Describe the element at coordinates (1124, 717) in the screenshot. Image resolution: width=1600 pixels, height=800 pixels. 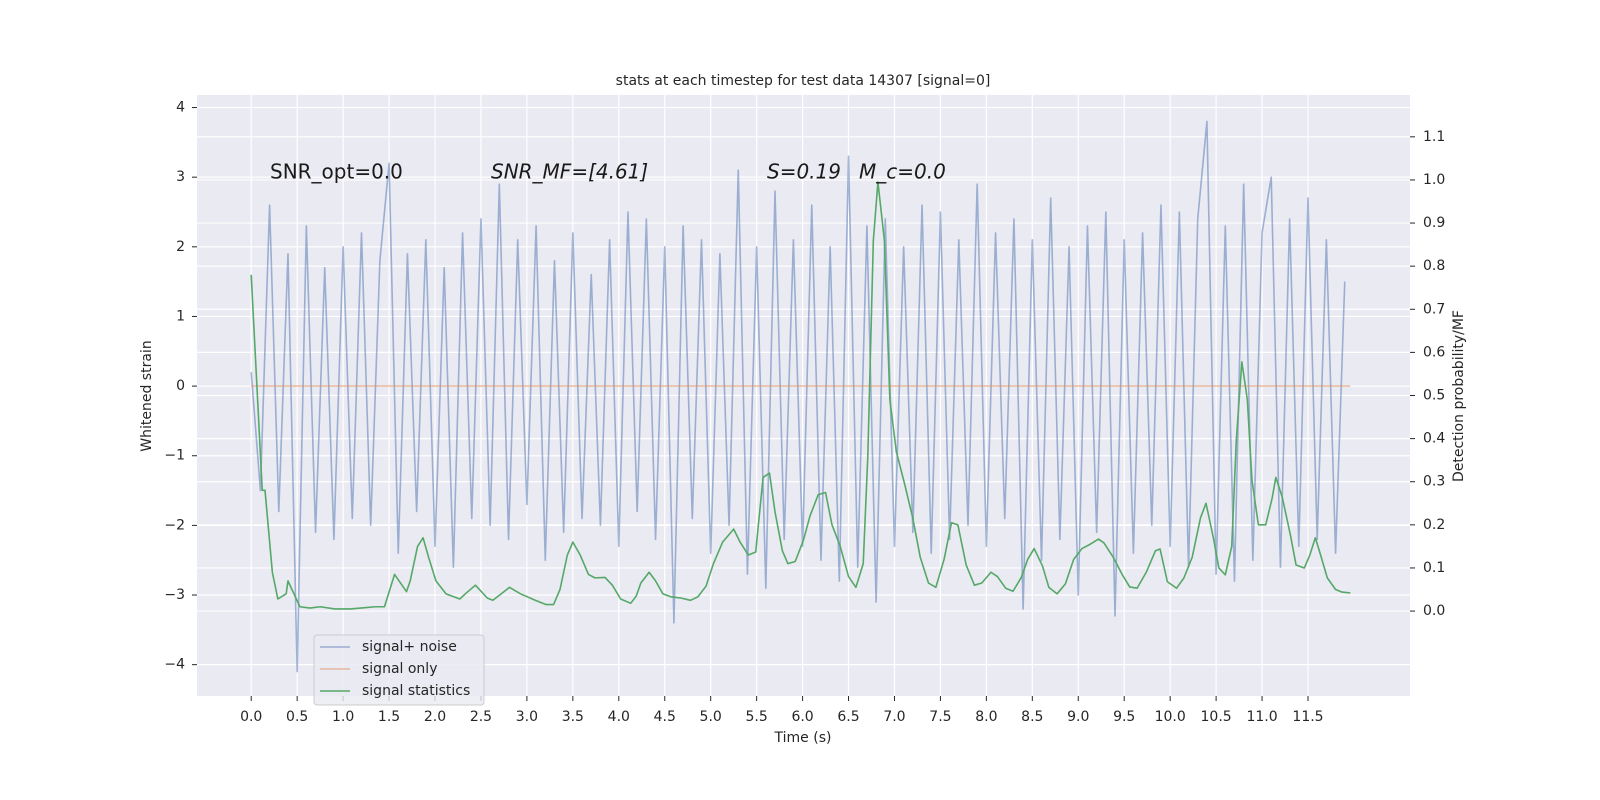
I see `x-tick-label: 9.5` at that location.